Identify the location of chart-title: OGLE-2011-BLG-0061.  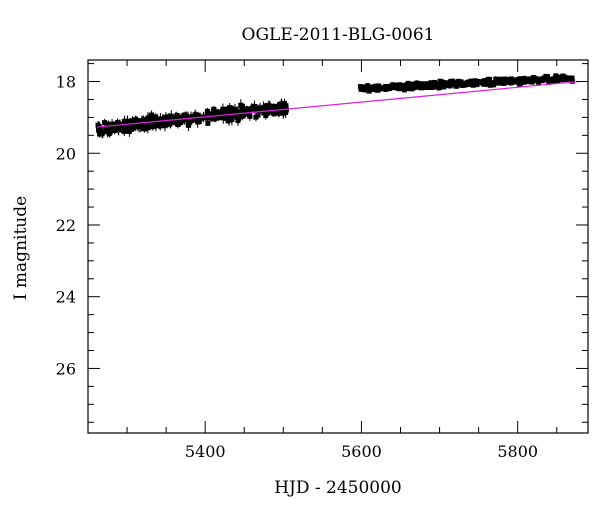
(338, 35).